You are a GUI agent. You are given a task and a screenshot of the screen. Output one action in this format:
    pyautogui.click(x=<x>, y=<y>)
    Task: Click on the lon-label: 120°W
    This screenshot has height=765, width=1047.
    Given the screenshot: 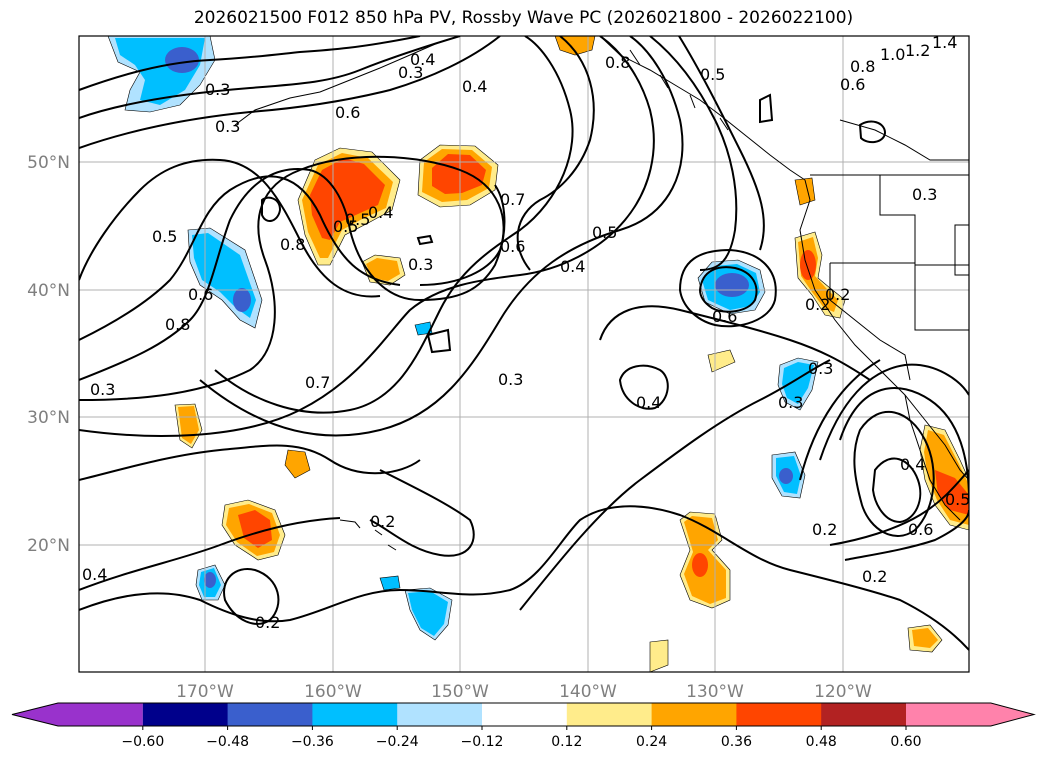 What is the action you would take?
    pyautogui.click(x=843, y=692)
    